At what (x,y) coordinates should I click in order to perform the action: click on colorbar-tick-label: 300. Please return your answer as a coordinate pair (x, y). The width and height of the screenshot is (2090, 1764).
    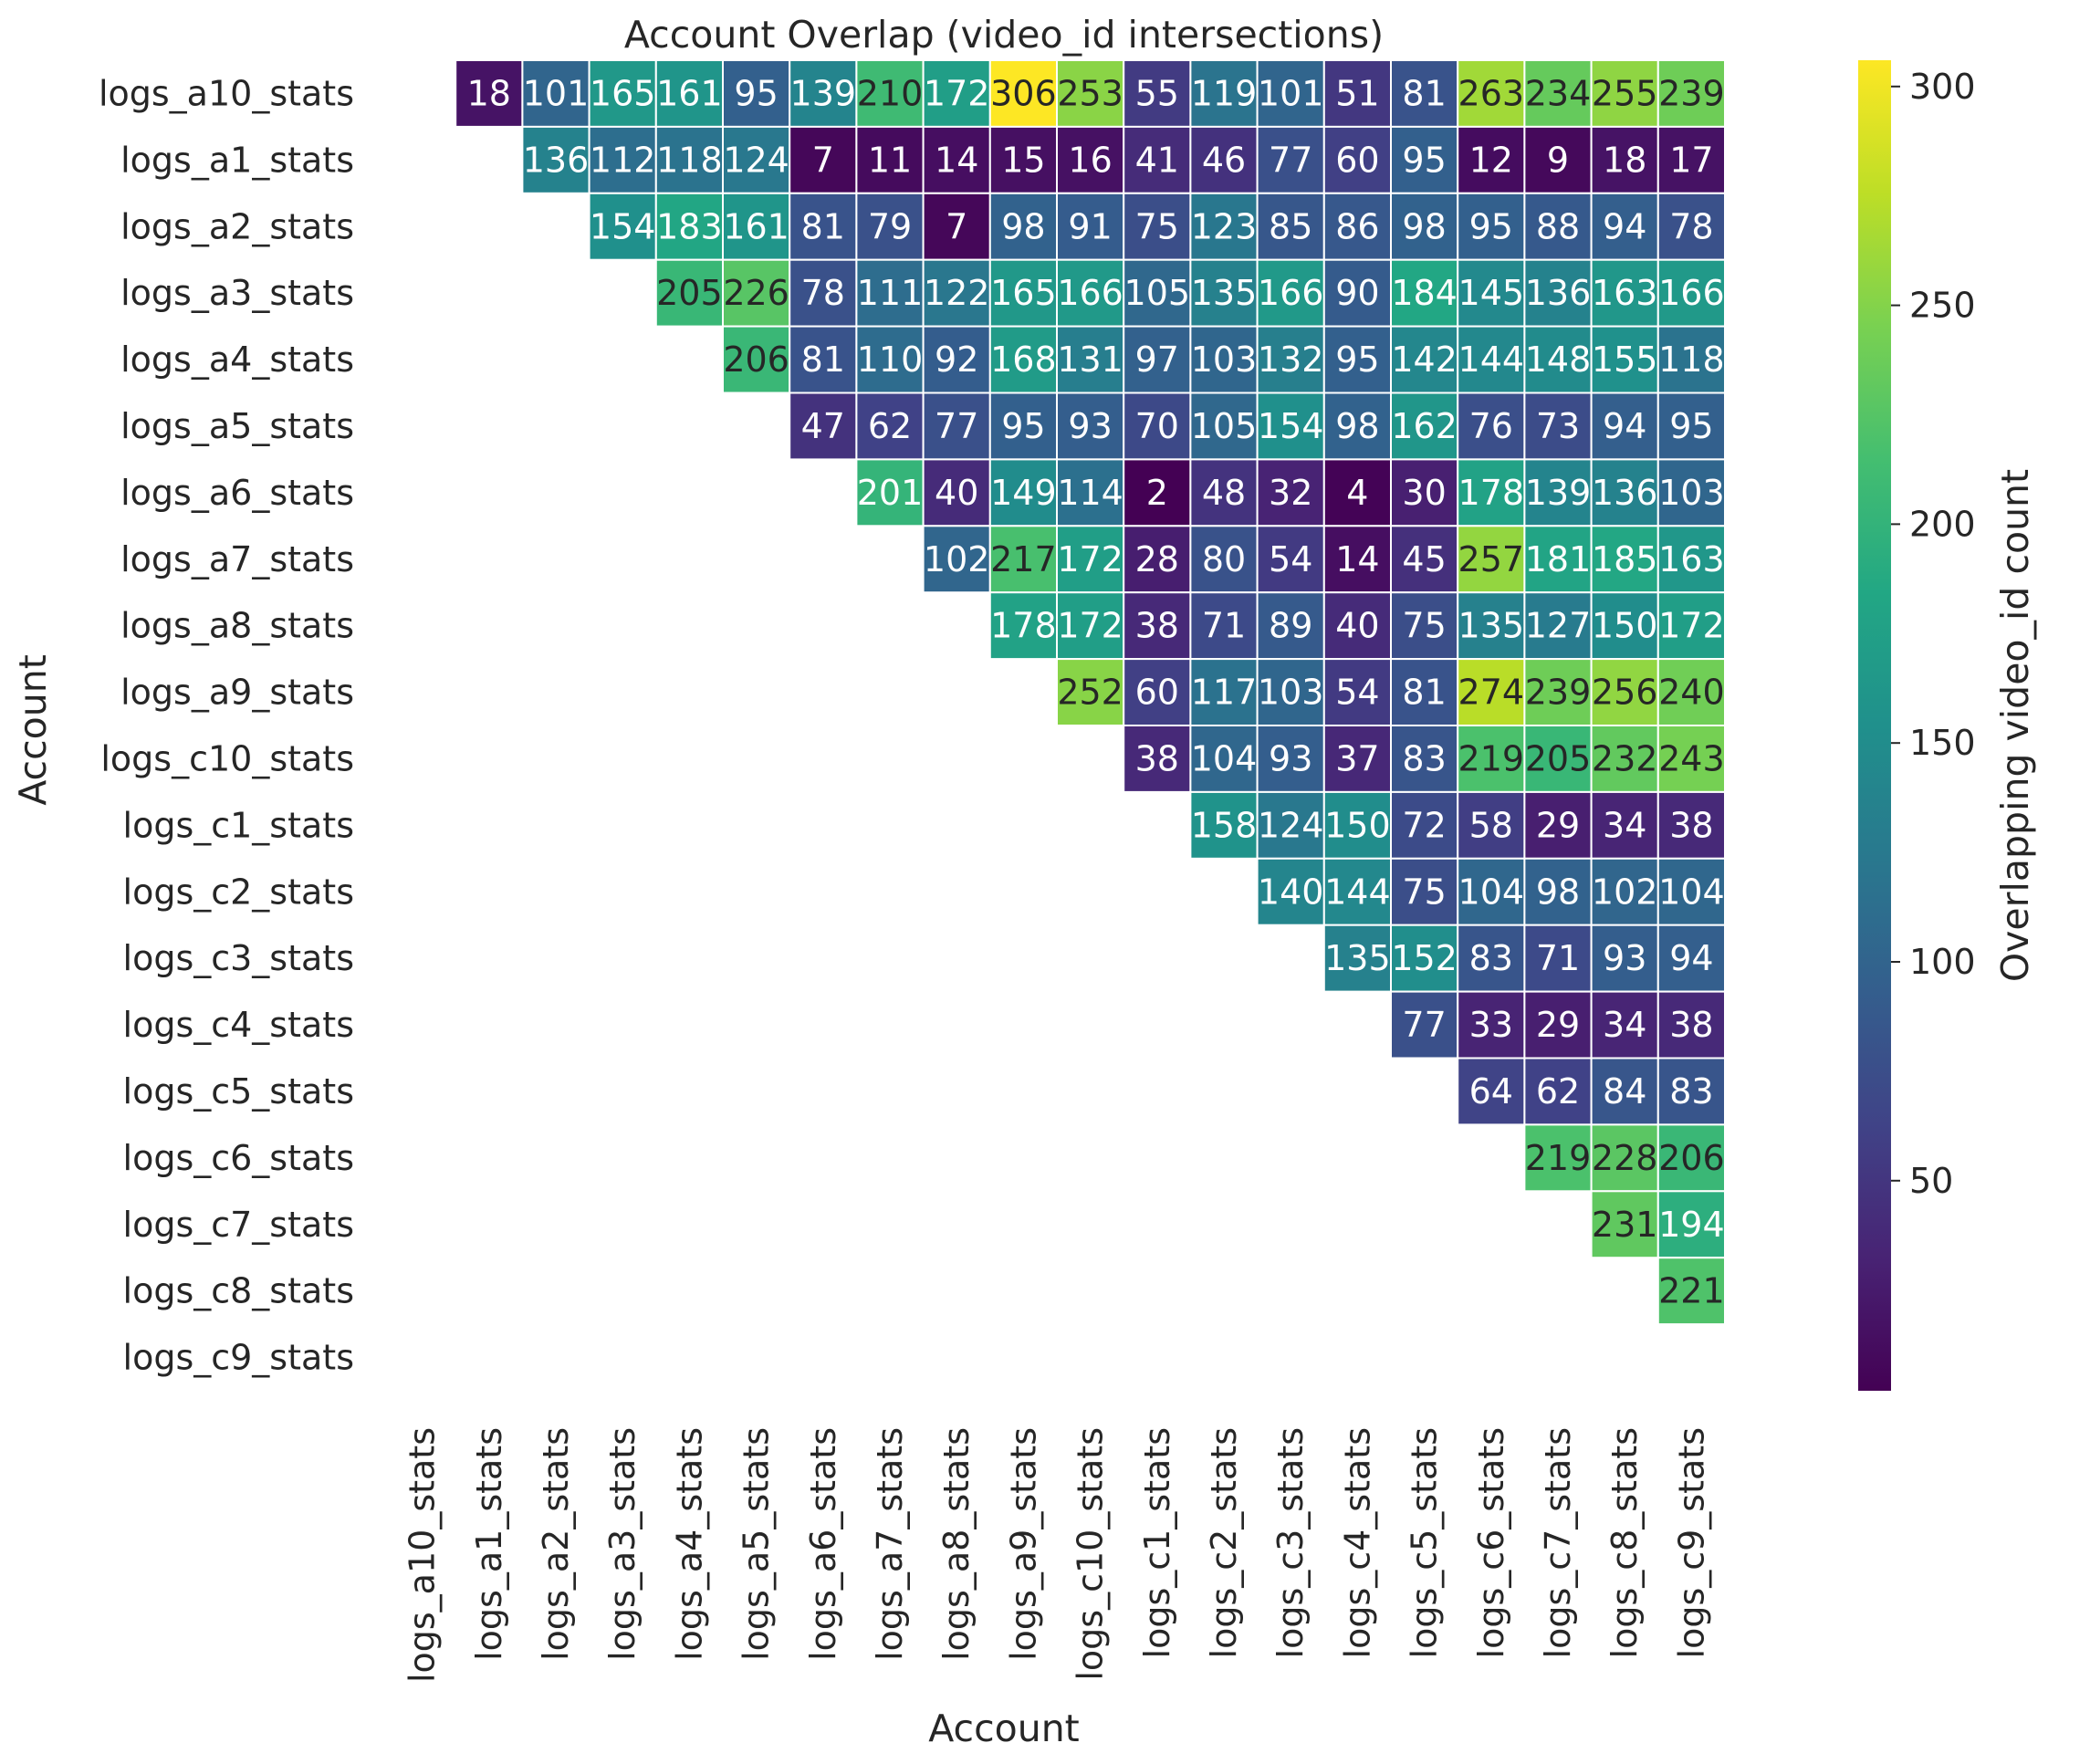
    Looking at the image, I should click on (1943, 87).